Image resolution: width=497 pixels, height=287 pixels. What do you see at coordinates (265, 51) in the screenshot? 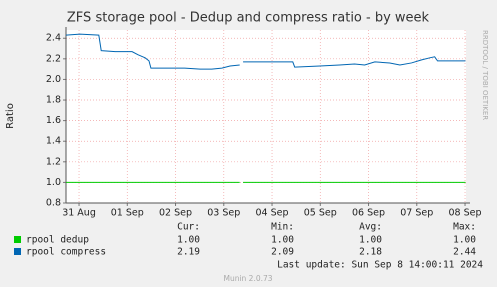
I see `series-line` at bounding box center [265, 51].